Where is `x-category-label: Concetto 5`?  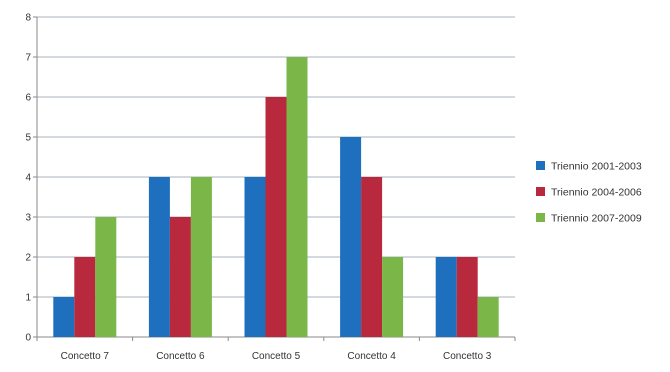
x-category-label: Concetto 5 is located at coordinates (276, 356).